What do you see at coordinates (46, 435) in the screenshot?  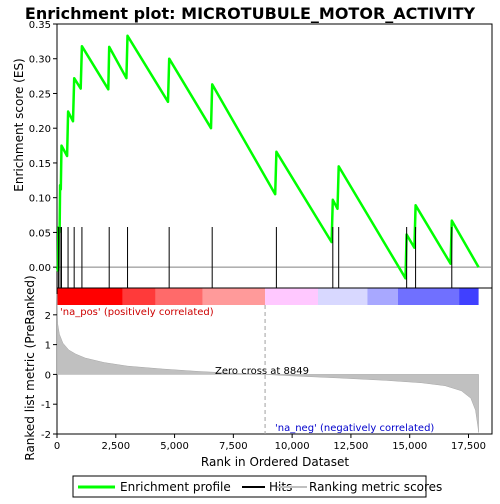 I see `metric-y-tick-label: -2` at bounding box center [46, 435].